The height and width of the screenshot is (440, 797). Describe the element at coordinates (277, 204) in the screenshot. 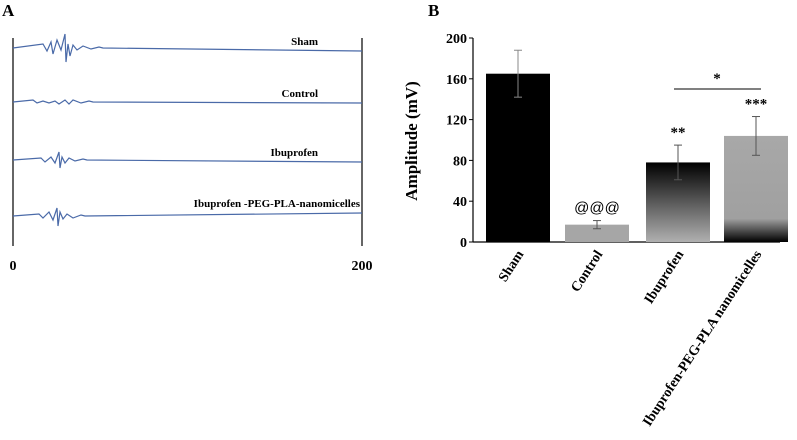

I see `trace-label-ibuprofen-nanomicelles: Ibuprofen -PEG-PLA-nanomicelles` at that location.